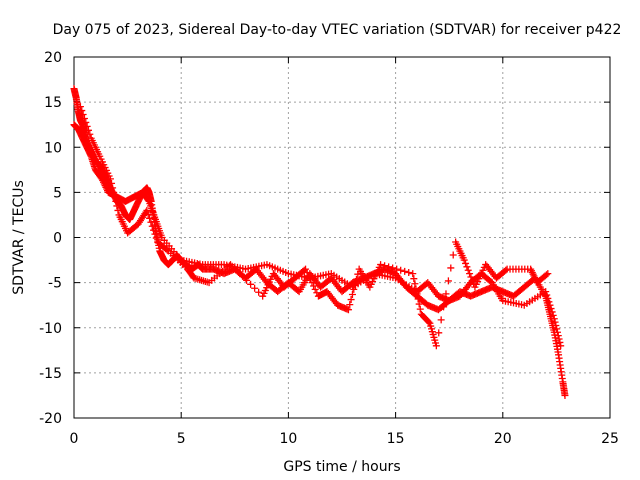 Image resolution: width=640 pixels, height=480 pixels. What do you see at coordinates (57, 239) in the screenshot?
I see `y-tick-label: 0` at bounding box center [57, 239].